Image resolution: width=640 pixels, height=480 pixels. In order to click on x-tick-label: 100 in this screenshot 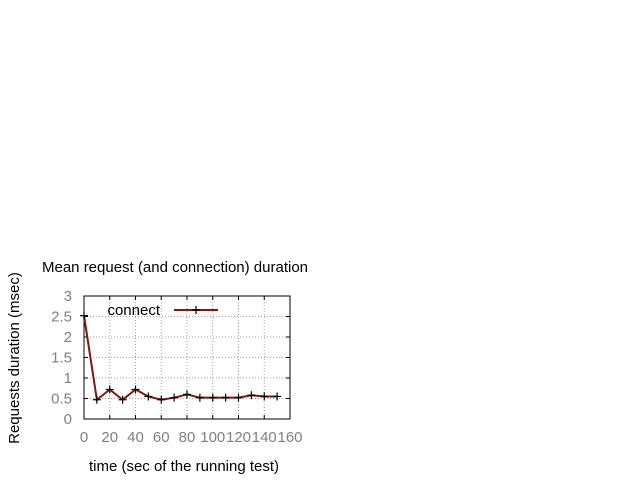, I will do `click(212, 437)`.